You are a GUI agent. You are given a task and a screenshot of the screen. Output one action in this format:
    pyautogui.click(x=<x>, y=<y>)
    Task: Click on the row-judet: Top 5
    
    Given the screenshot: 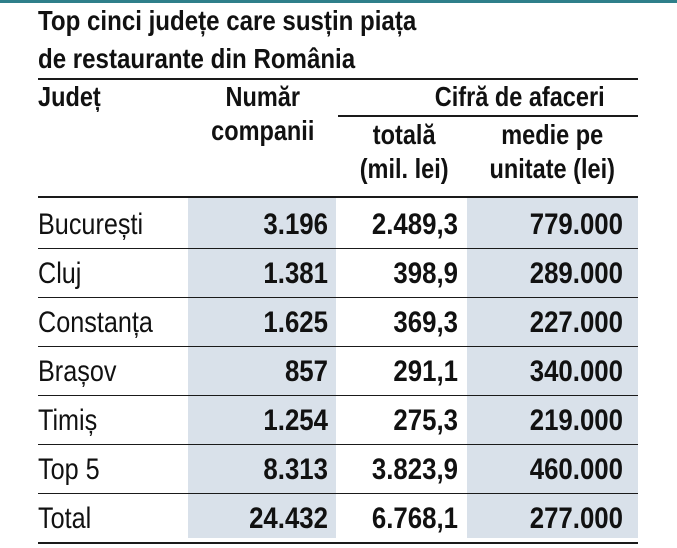 What is the action you would take?
    pyautogui.click(x=69, y=469)
    